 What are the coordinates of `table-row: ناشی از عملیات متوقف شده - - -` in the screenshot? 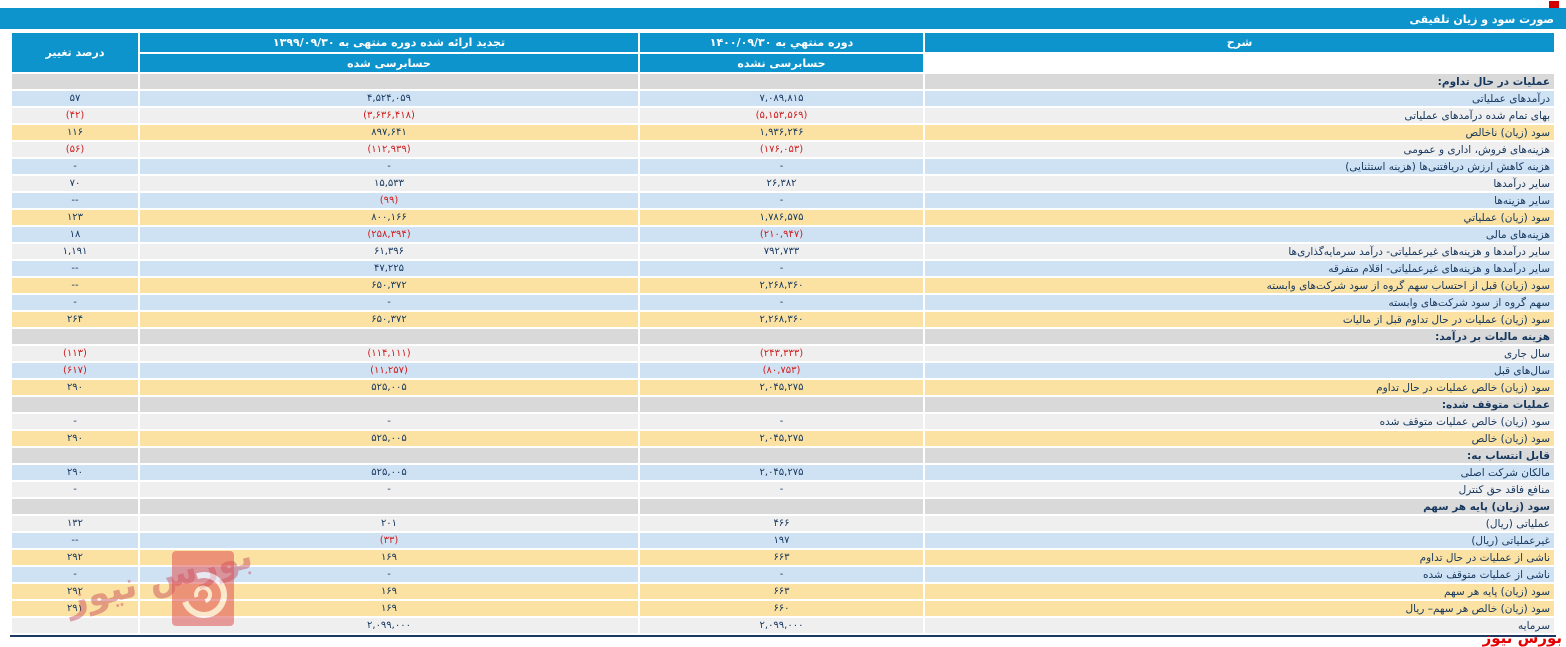 It's located at (783, 574).